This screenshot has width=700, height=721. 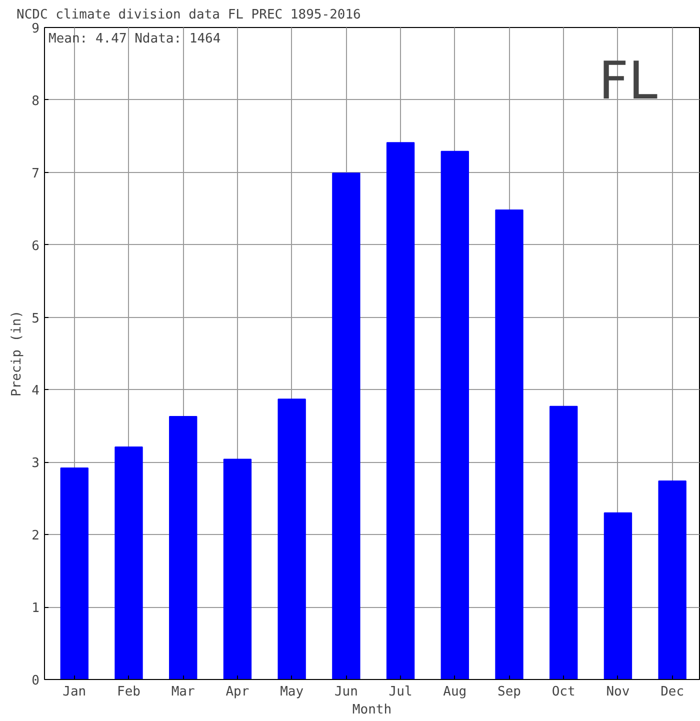 I want to click on annotation: FL, so click(x=628, y=82).